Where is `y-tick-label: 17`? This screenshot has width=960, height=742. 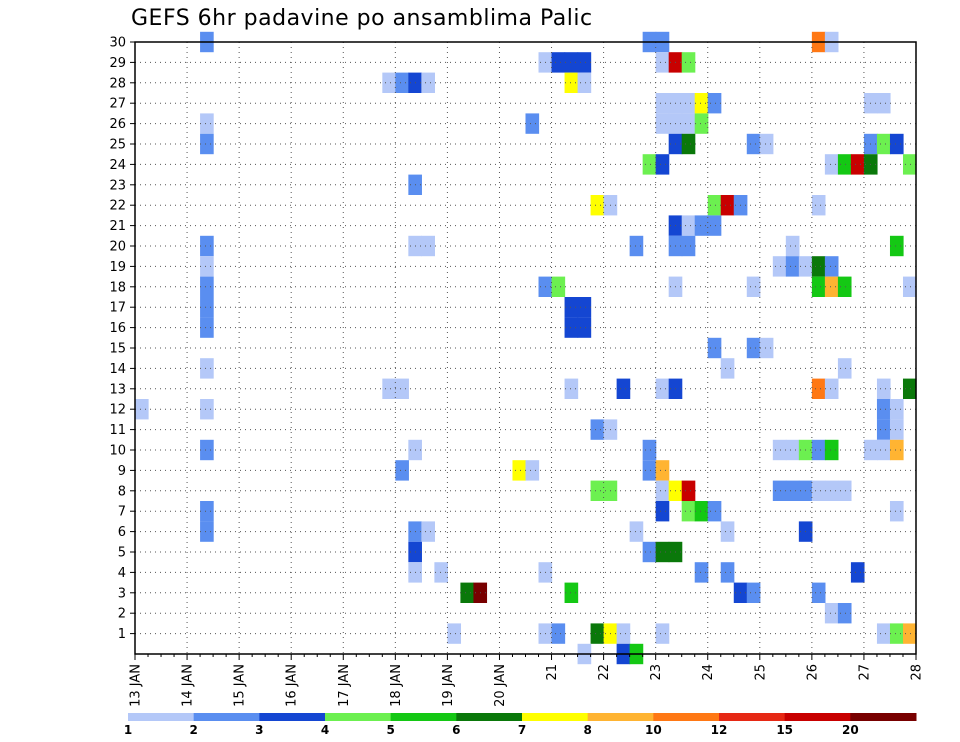 y-tick-label: 17 is located at coordinates (117, 308).